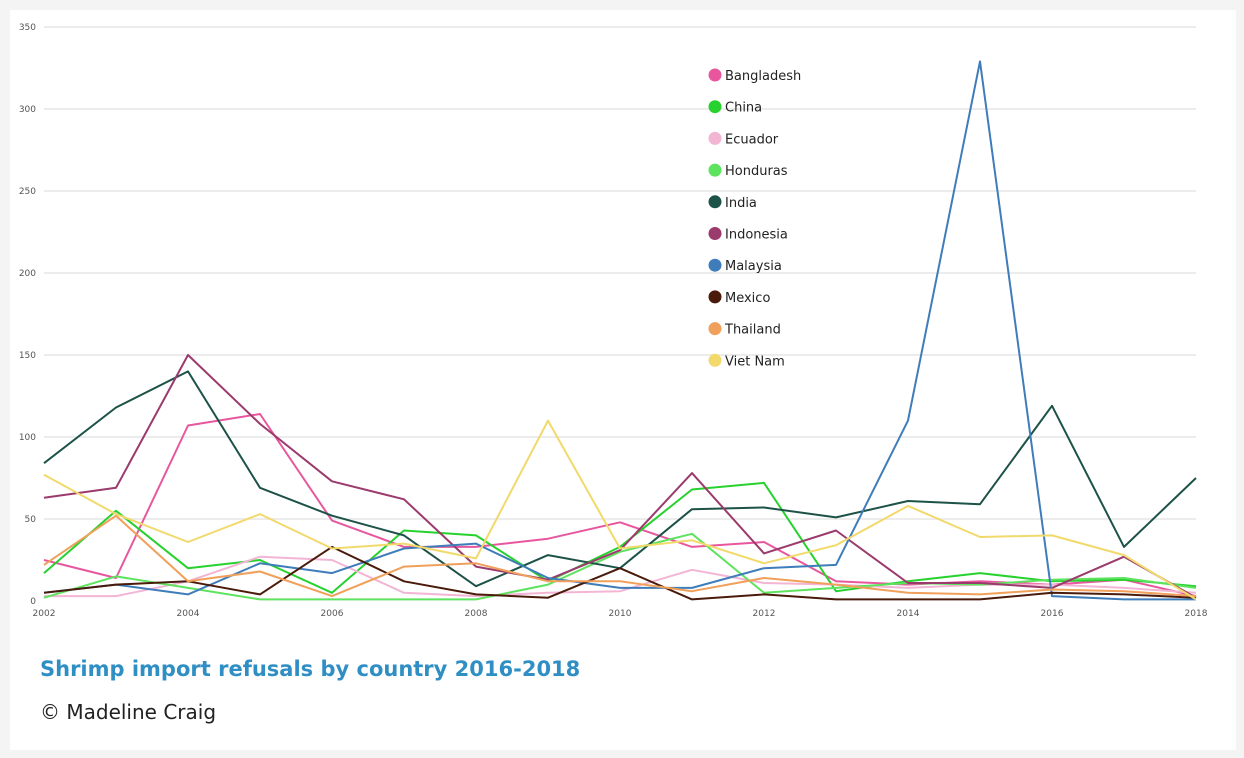 The height and width of the screenshot is (758, 1244). I want to click on x-tick-label: 2016, so click(1052, 614).